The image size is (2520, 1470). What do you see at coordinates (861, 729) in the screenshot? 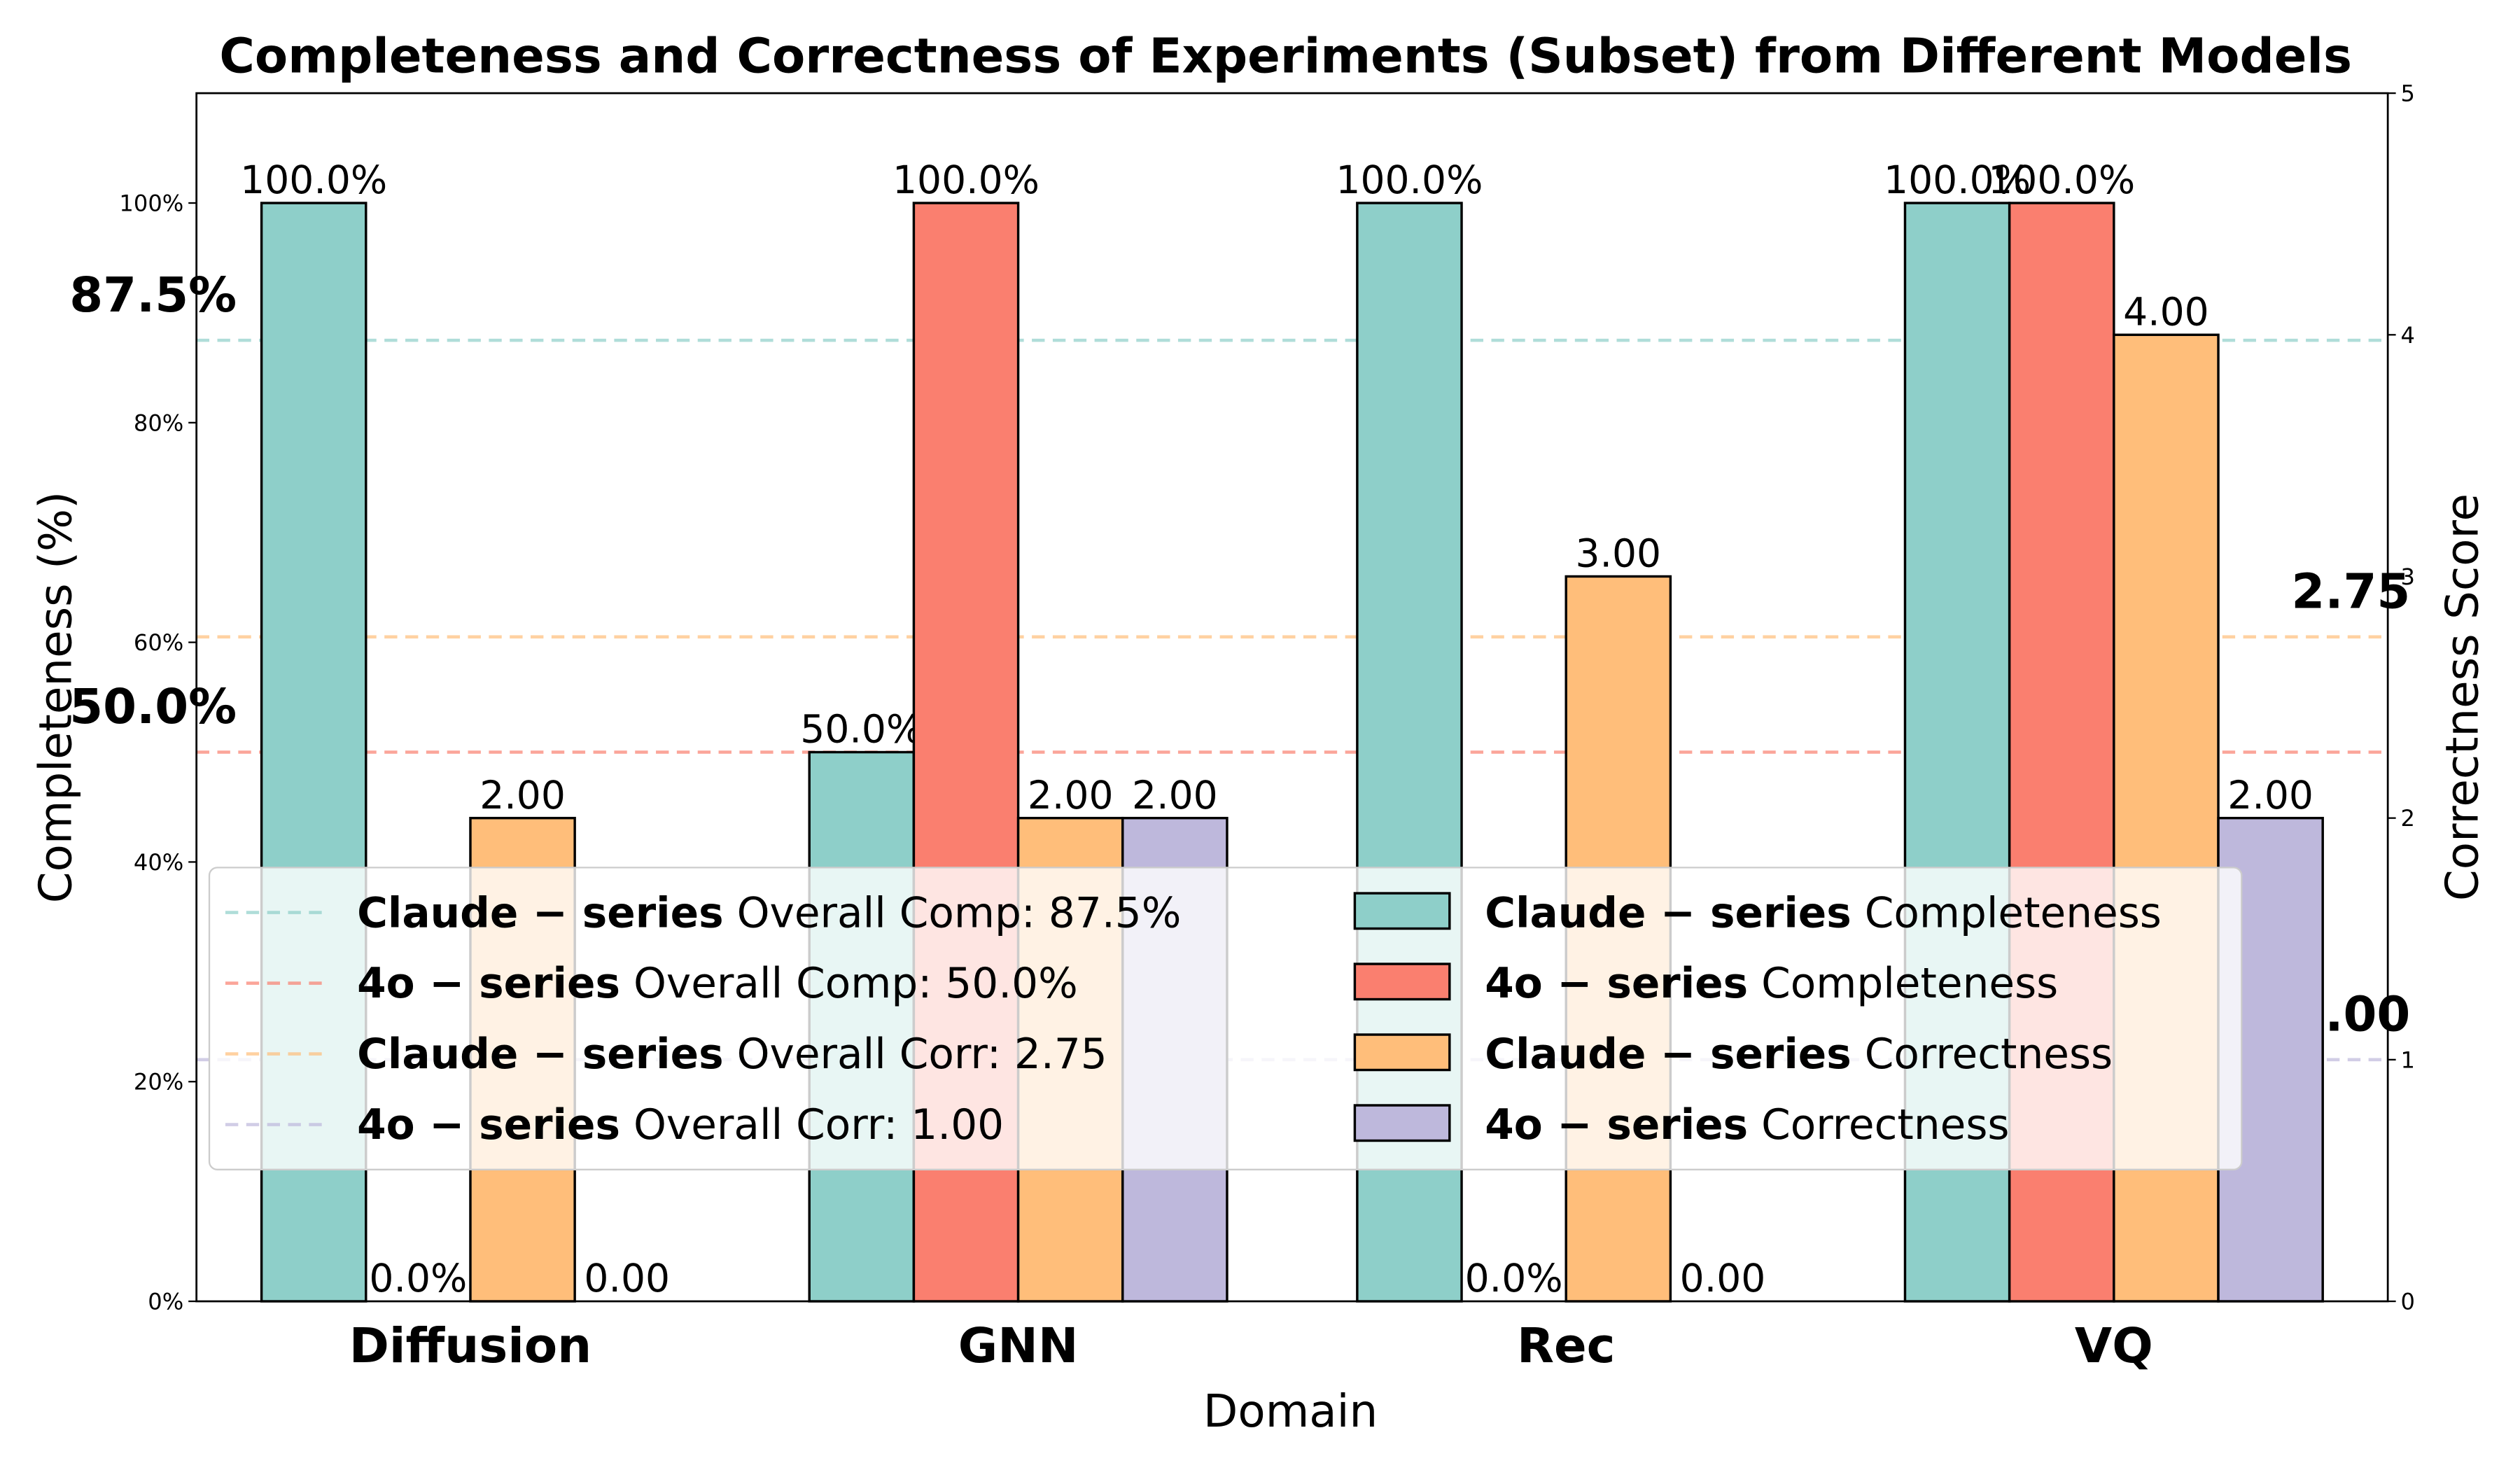
I see `value-label: 50.0%` at bounding box center [861, 729].